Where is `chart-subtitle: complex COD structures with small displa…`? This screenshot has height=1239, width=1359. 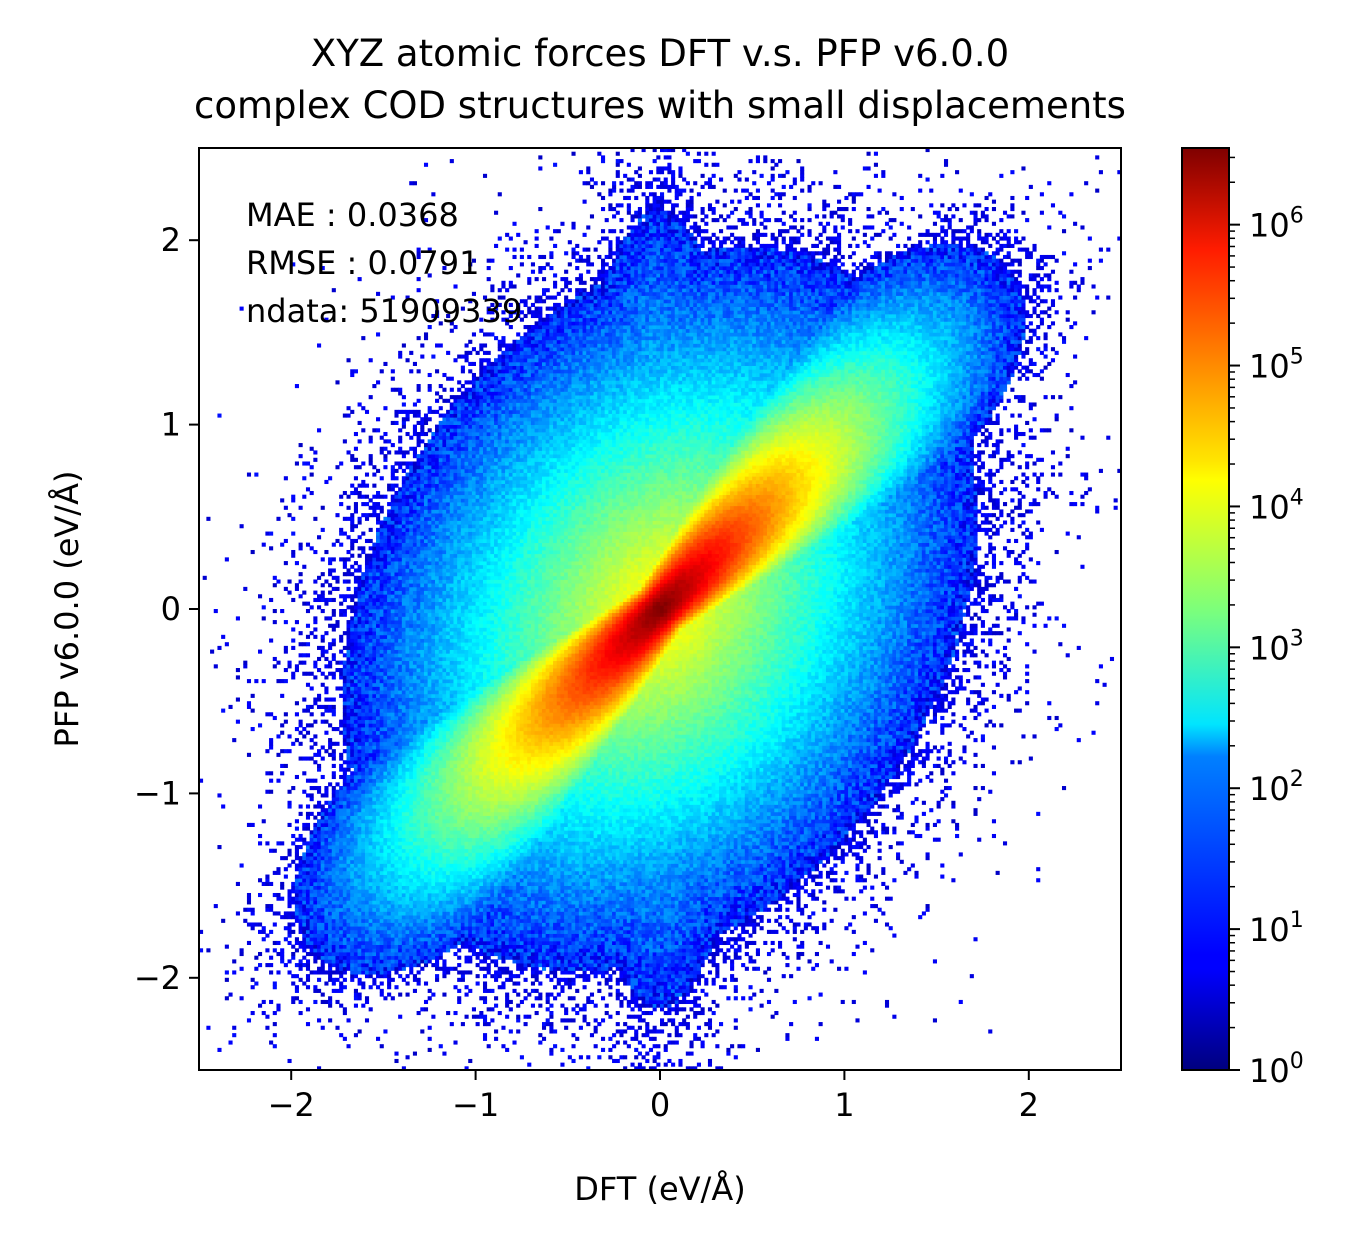 chart-subtitle: complex COD structures with small displa… is located at coordinates (660, 105).